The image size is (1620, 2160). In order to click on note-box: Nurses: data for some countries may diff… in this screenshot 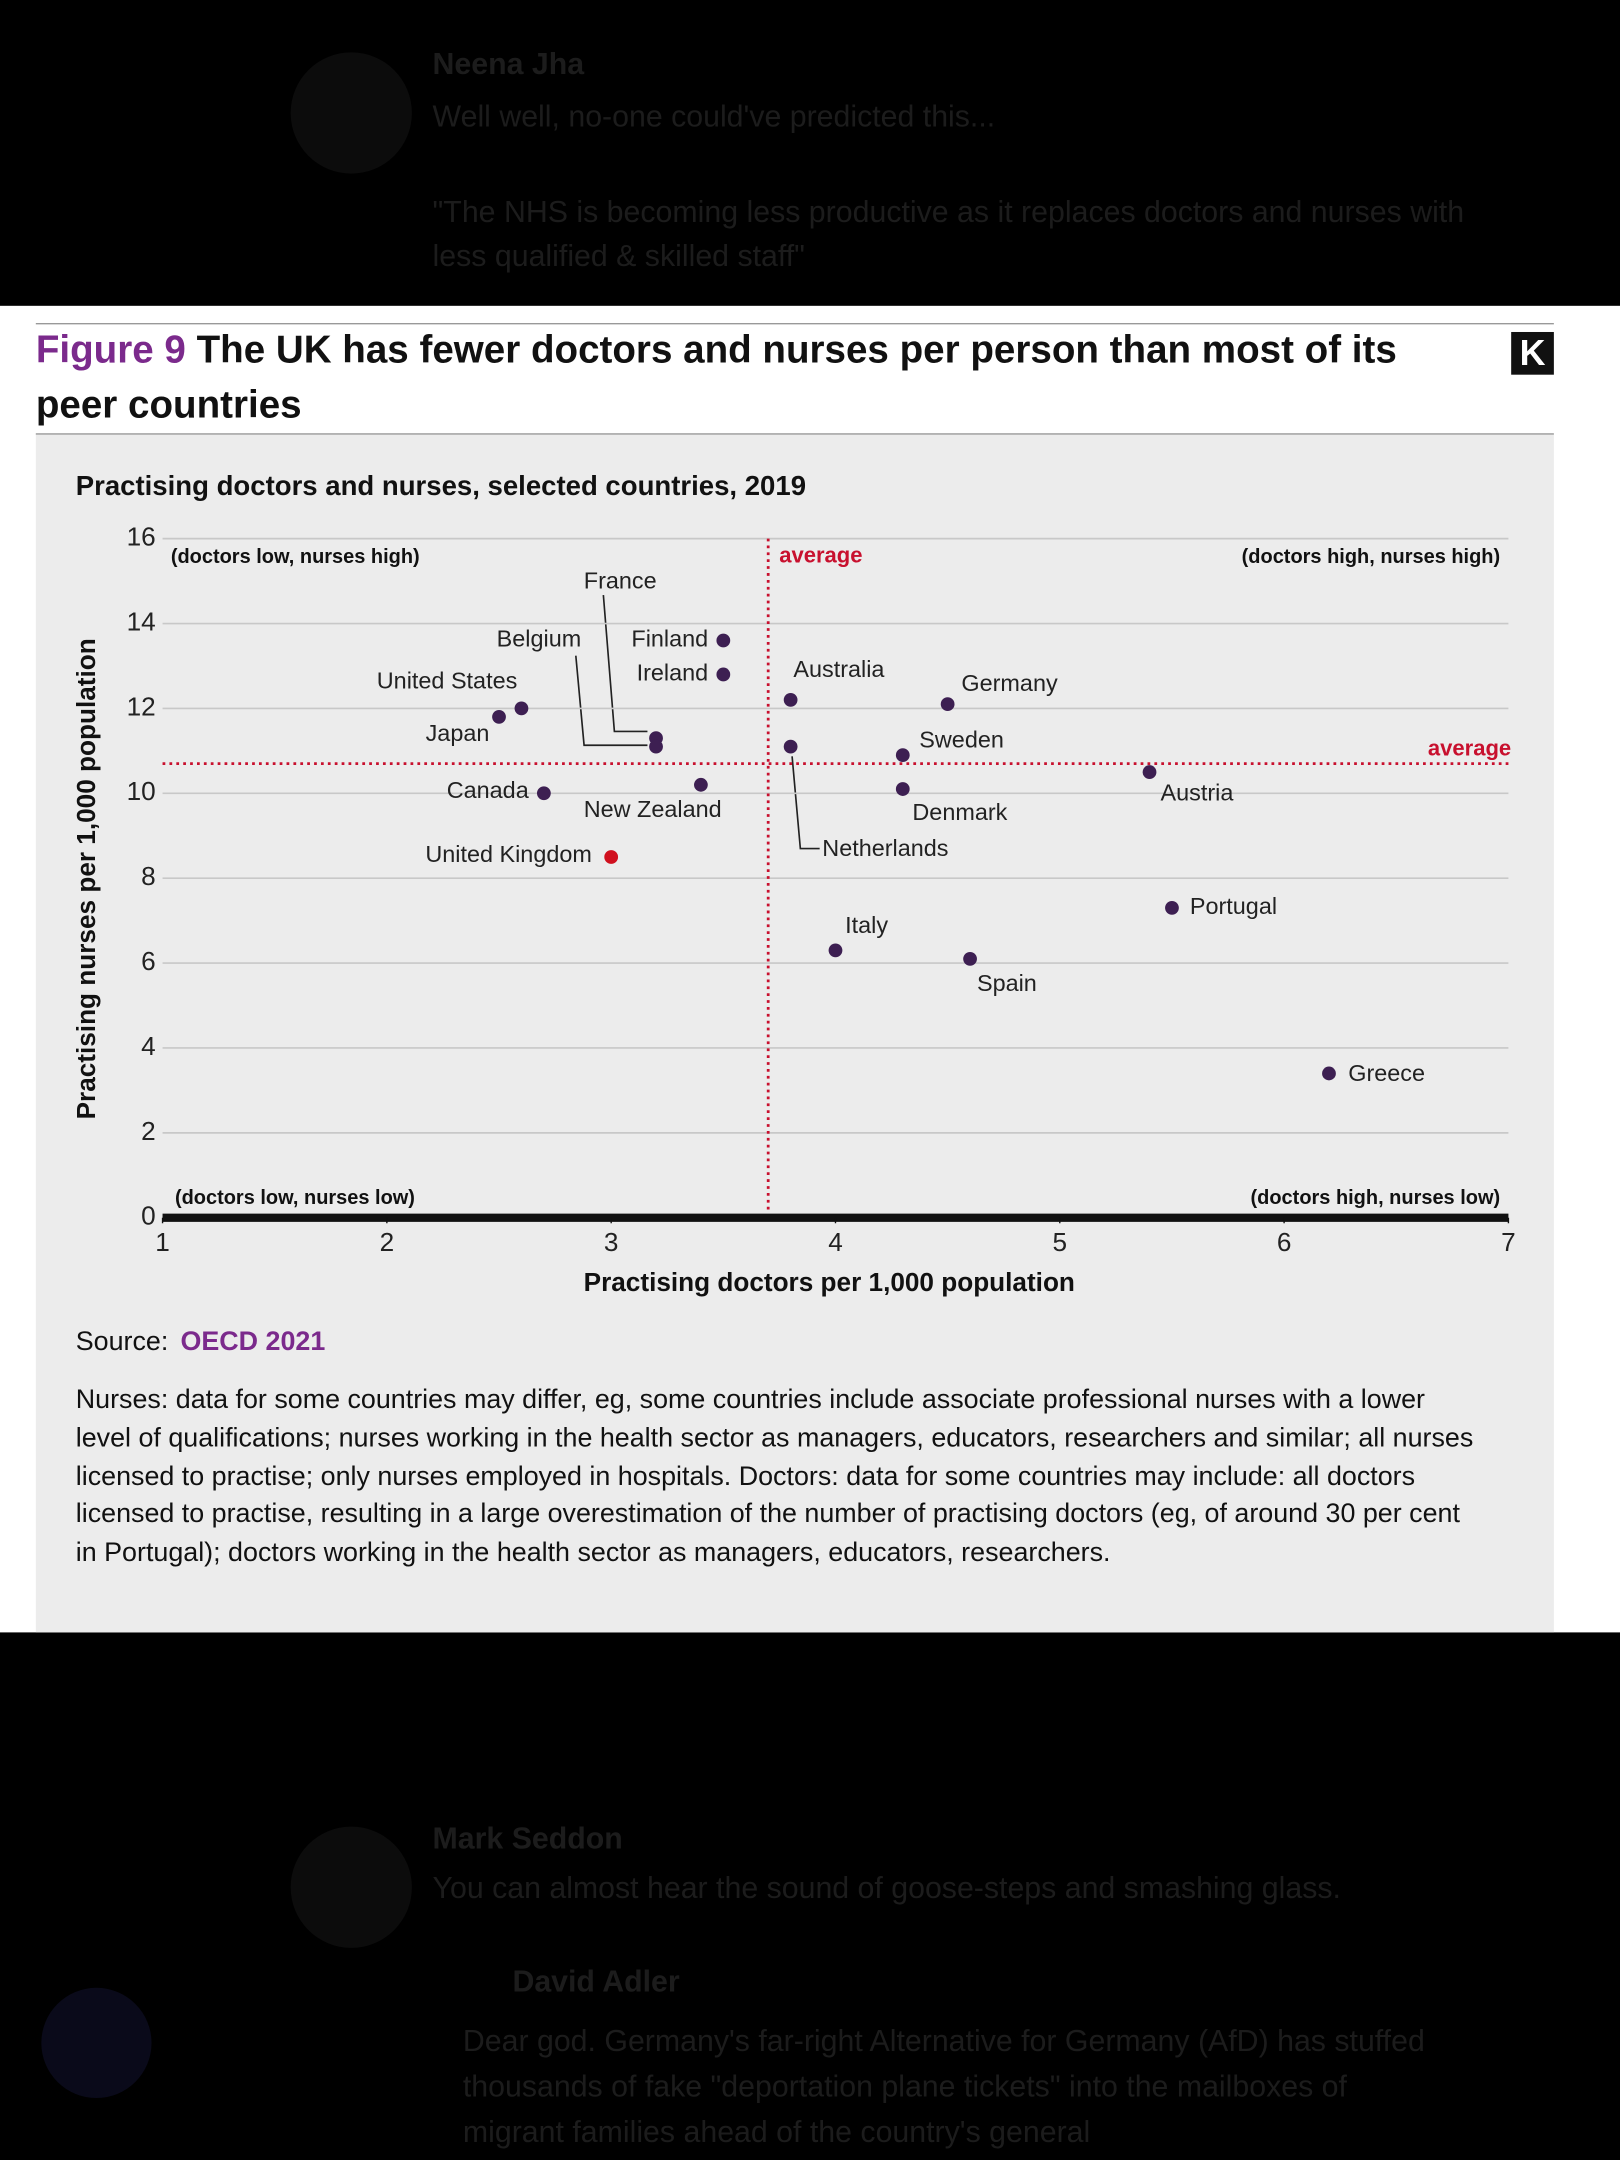, I will do `click(774, 1476)`.